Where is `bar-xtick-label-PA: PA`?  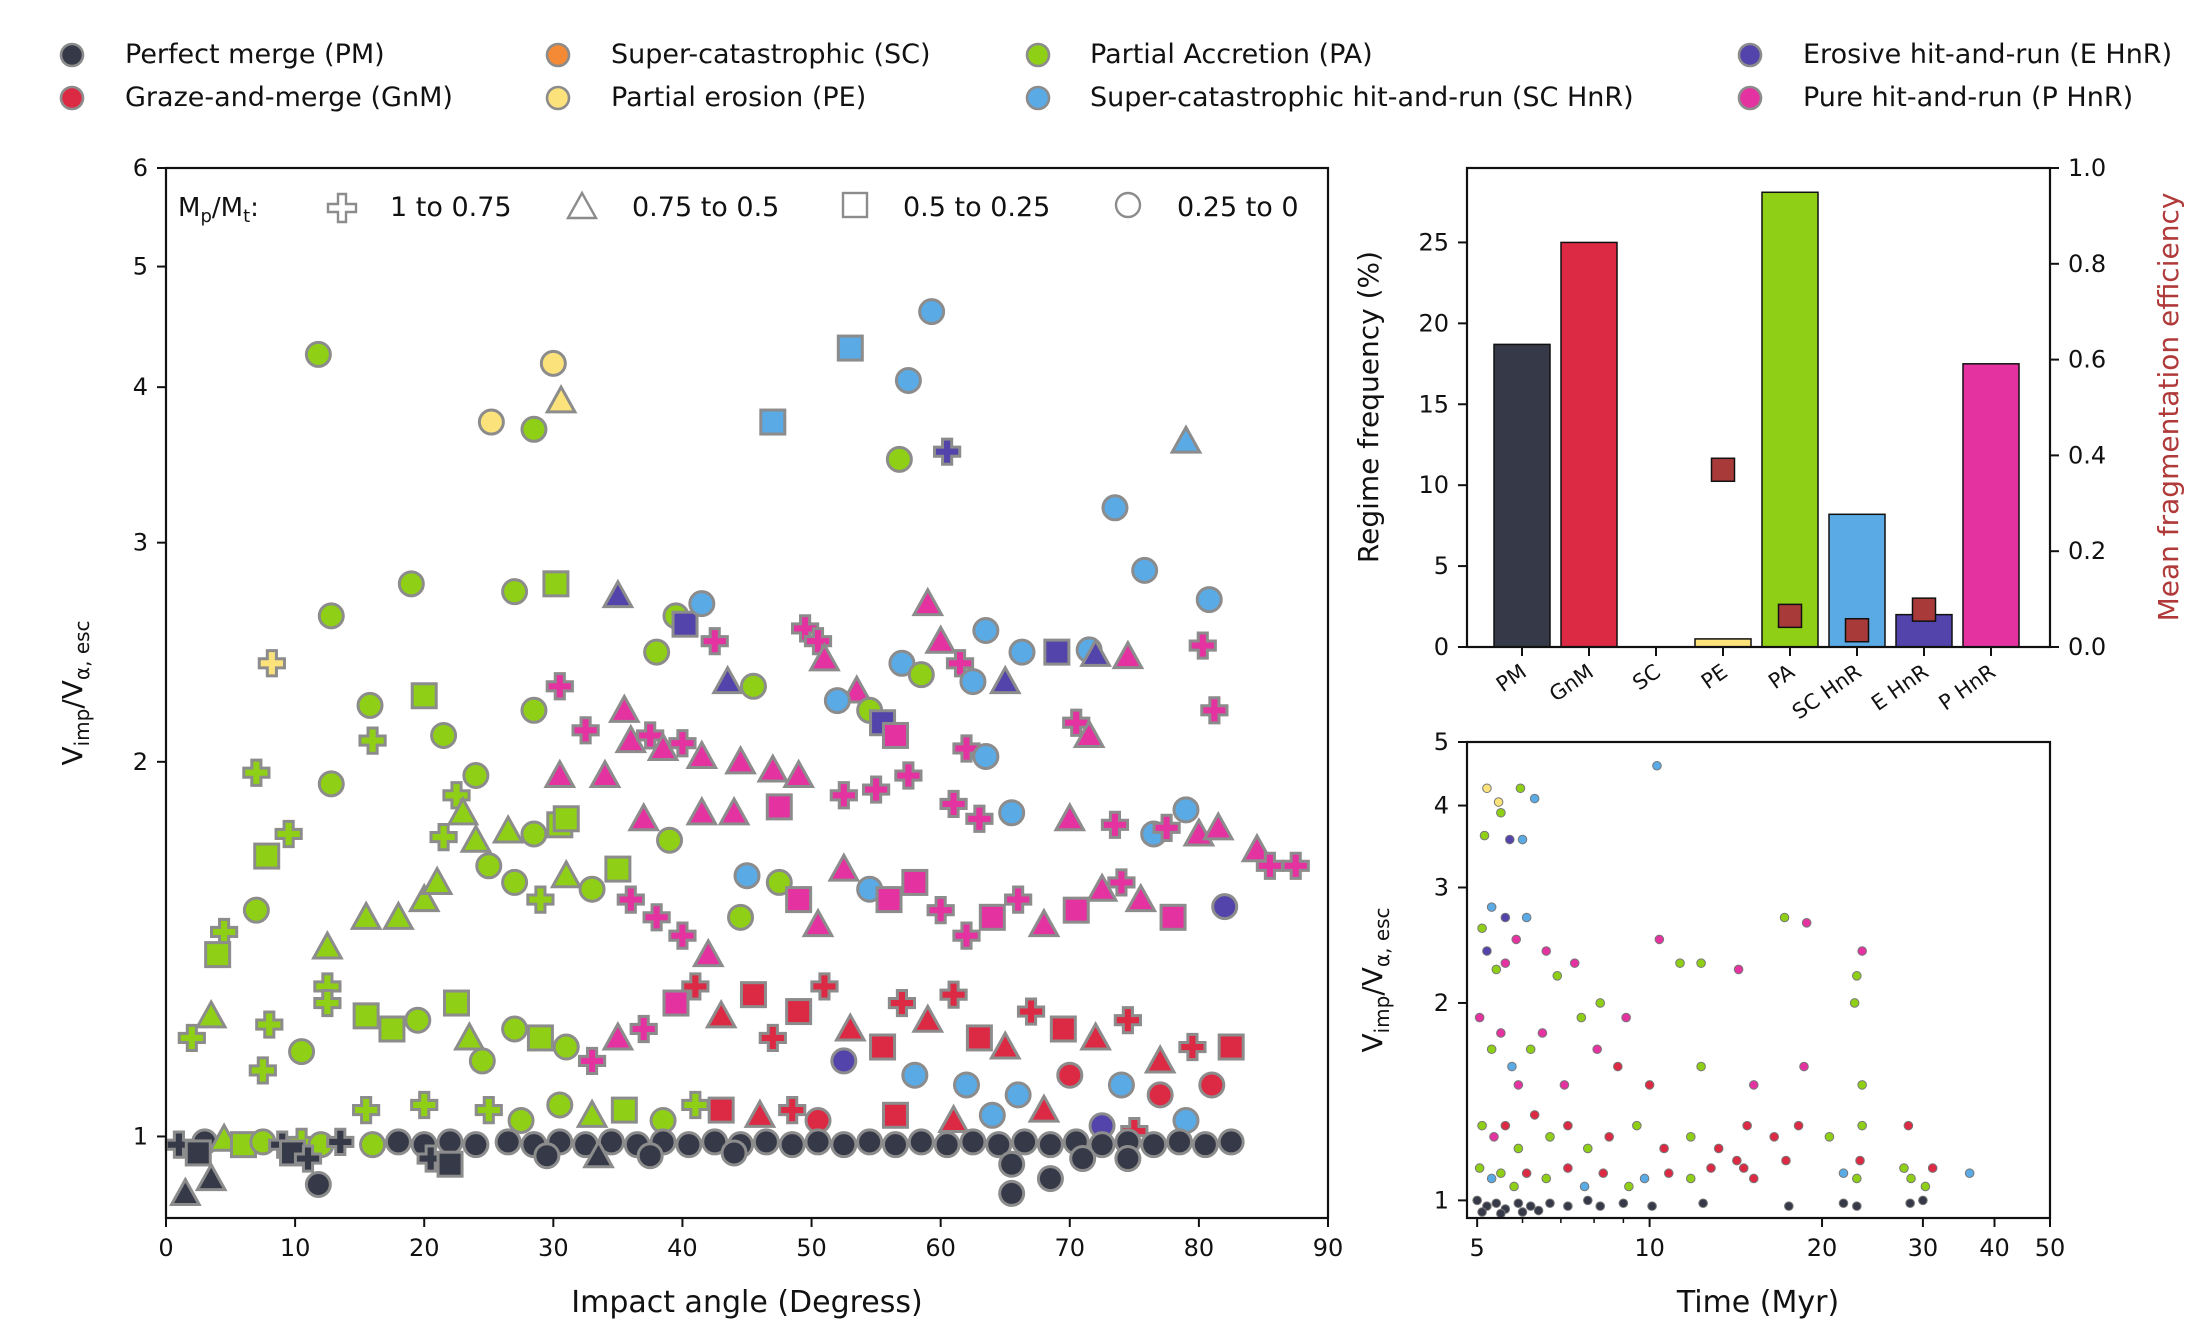 bar-xtick-label-PA: PA is located at coordinates (1781, 676).